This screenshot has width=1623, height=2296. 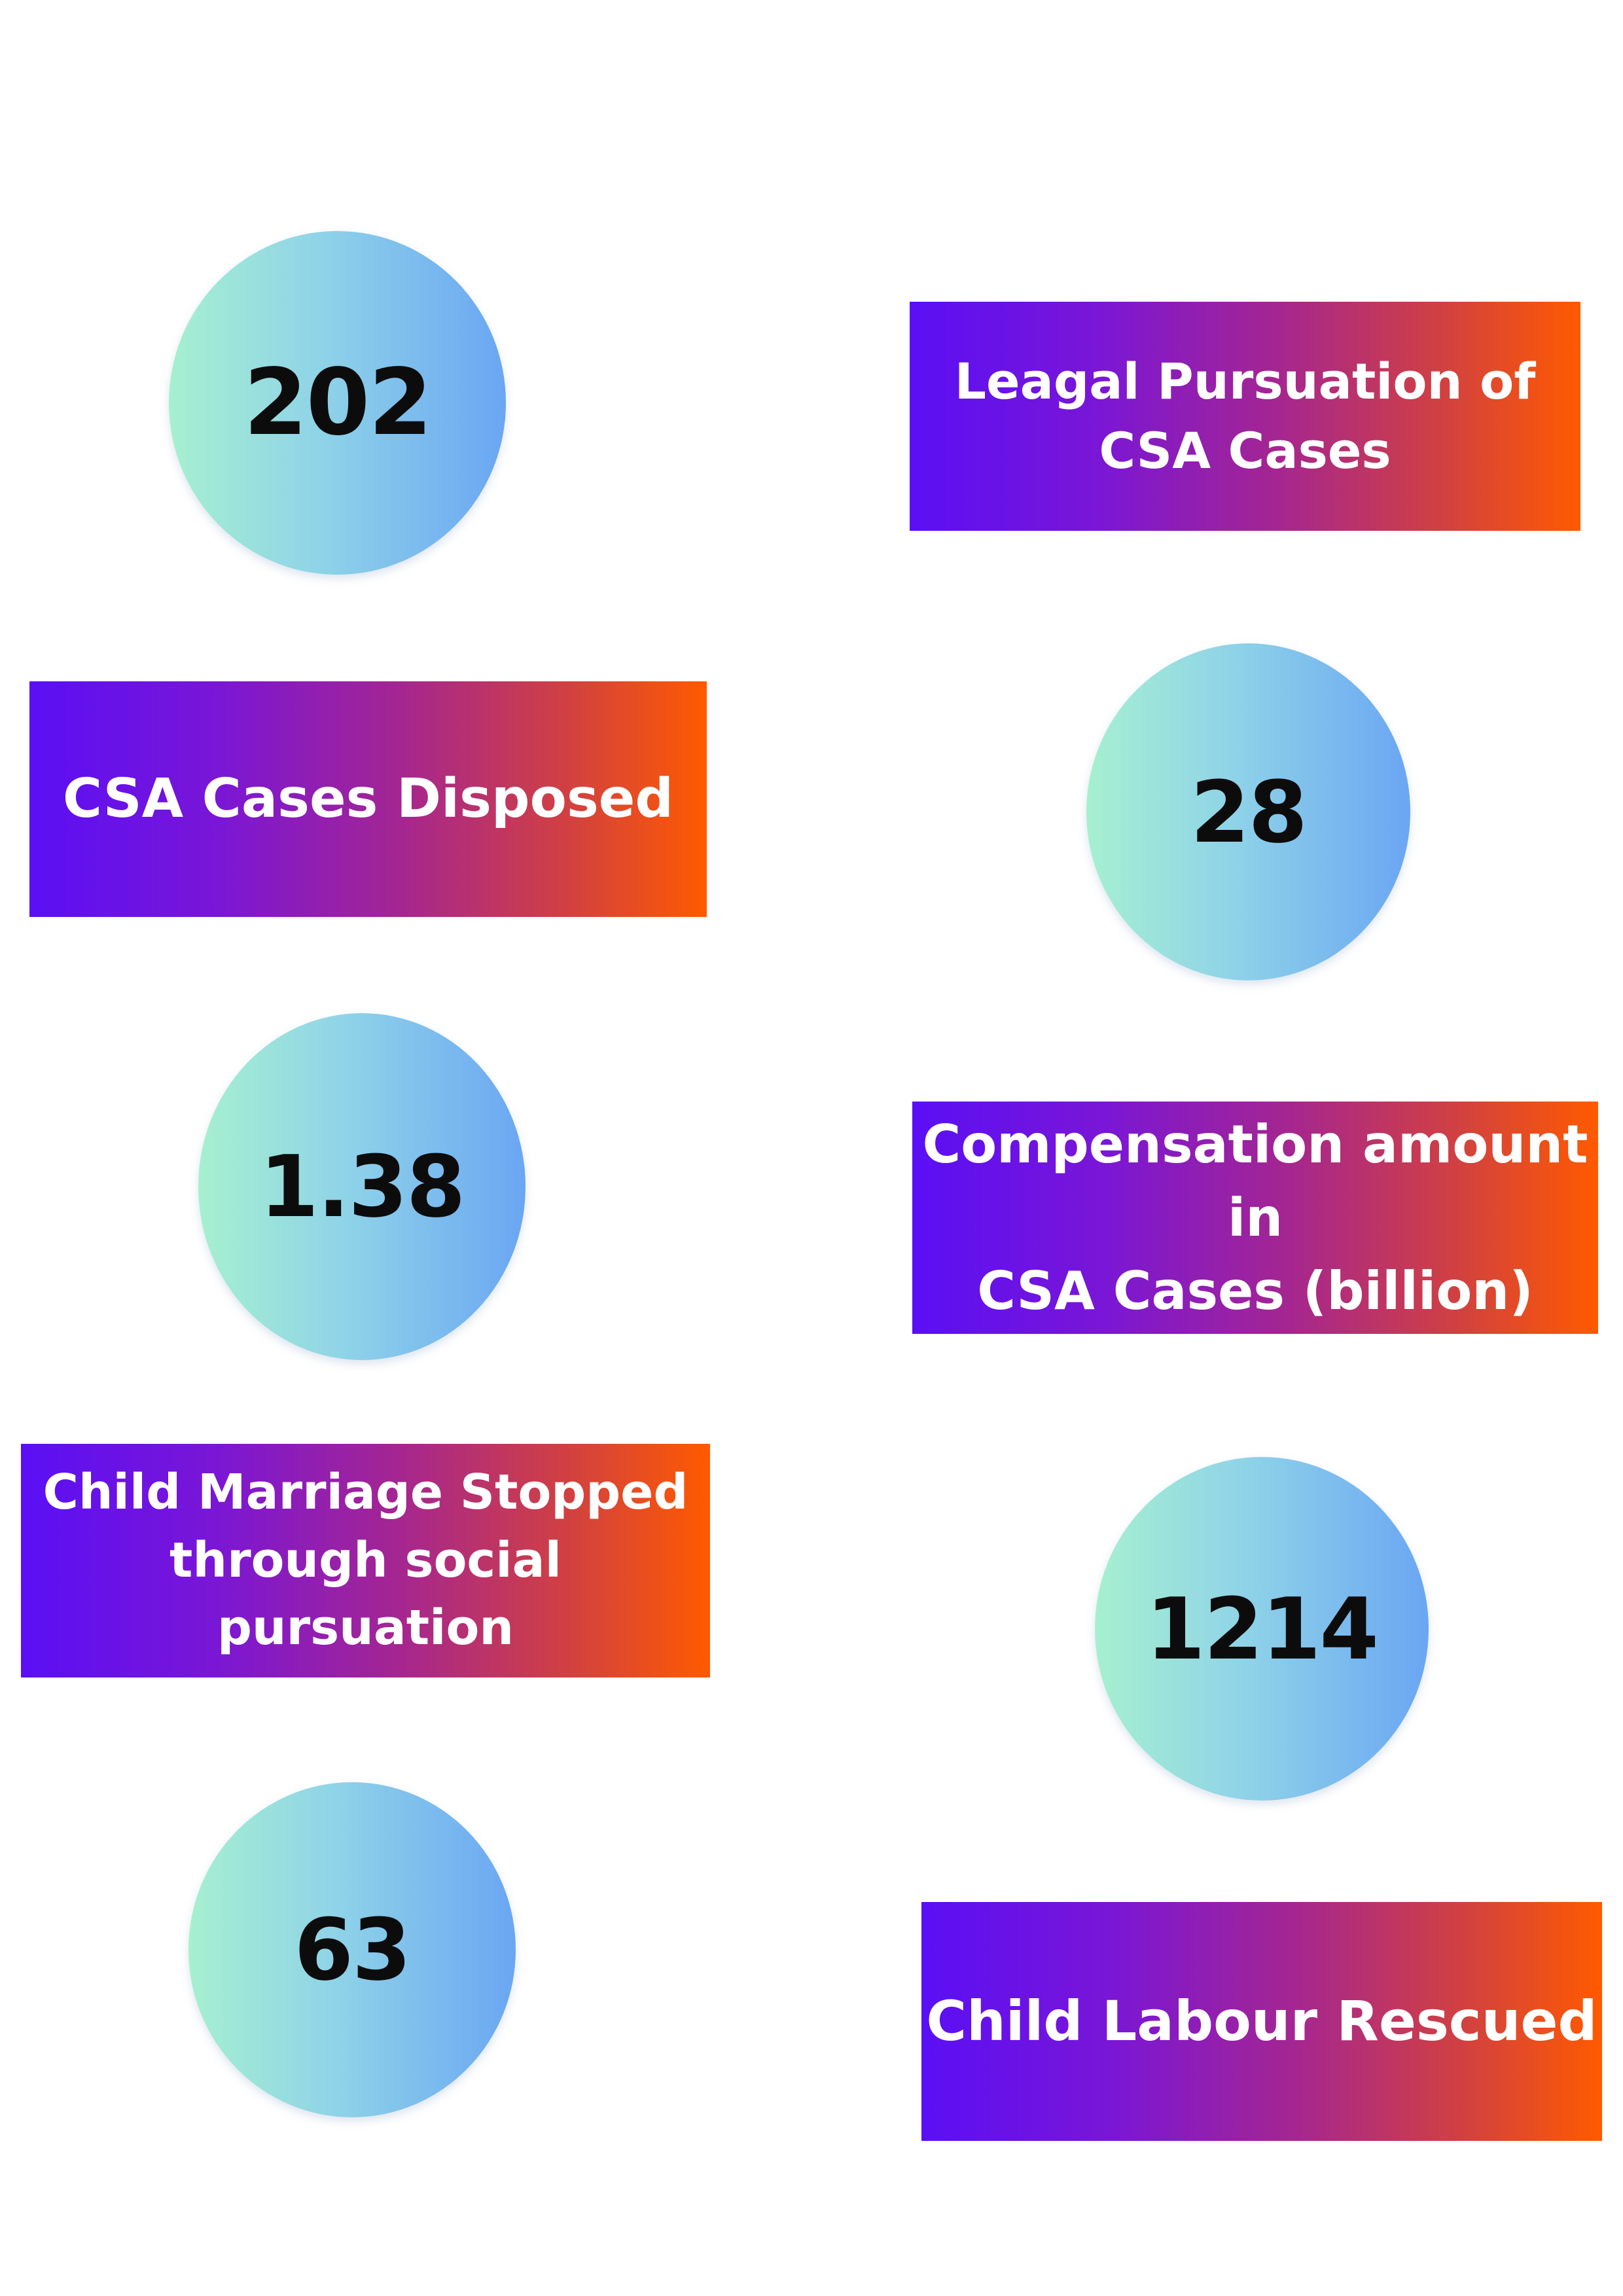 I want to click on stat-label: CSA Cases Disposed, so click(x=368, y=798).